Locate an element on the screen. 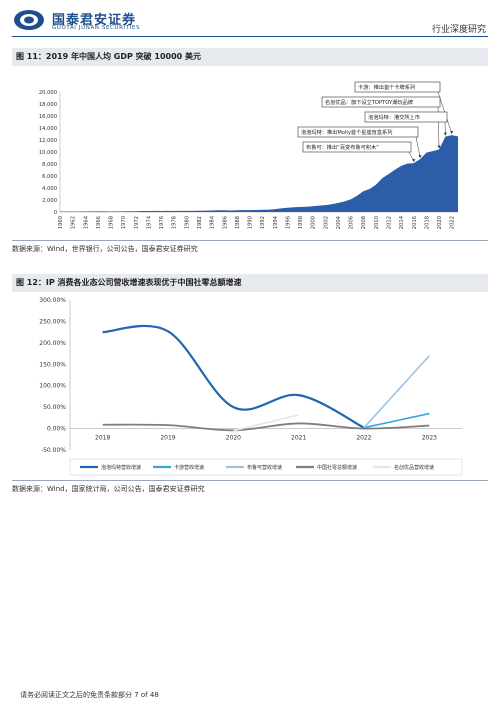 The height and width of the screenshot is (710, 500). x-tick-label: 2016 is located at coordinates (415, 222).